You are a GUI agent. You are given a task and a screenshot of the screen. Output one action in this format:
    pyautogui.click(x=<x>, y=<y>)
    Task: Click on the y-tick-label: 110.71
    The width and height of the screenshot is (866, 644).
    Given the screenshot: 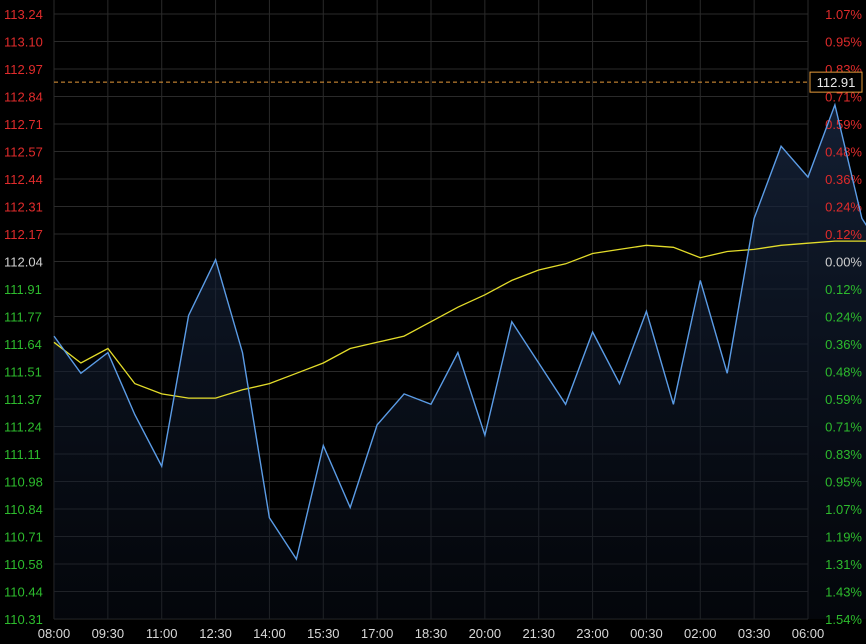 What is the action you would take?
    pyautogui.click(x=23, y=537)
    